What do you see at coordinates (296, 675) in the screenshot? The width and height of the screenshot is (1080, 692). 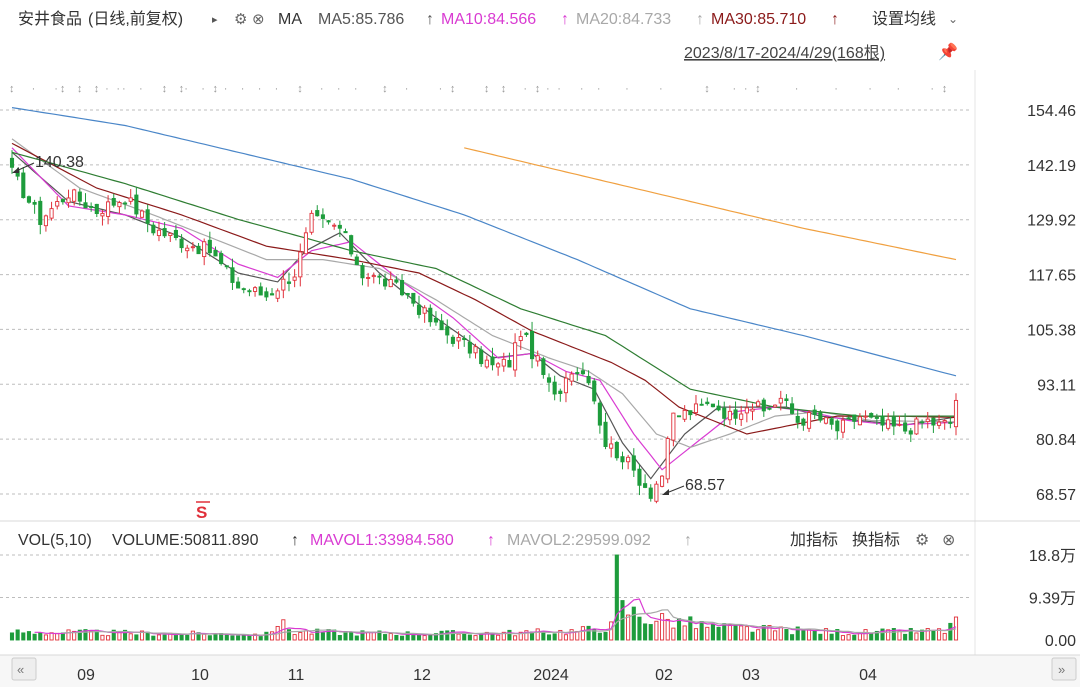 I see `x-axis-label: 11` at bounding box center [296, 675].